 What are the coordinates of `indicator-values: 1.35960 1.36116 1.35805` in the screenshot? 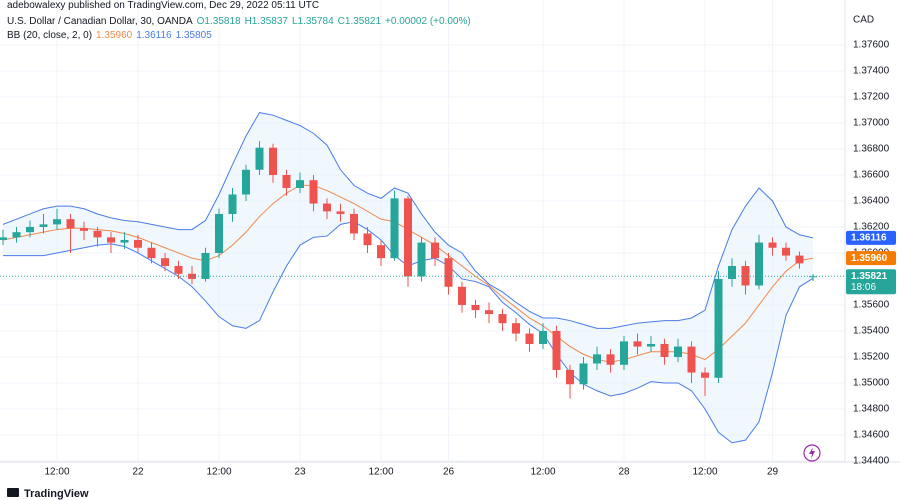 It's located at (156, 35).